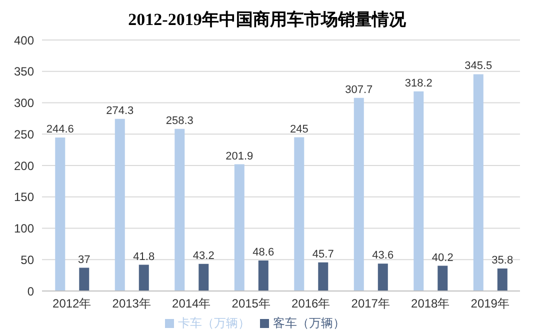 The width and height of the screenshot is (534, 336). Describe the element at coordinates (383, 256) in the screenshot. I see `data-label: 43.6` at that location.